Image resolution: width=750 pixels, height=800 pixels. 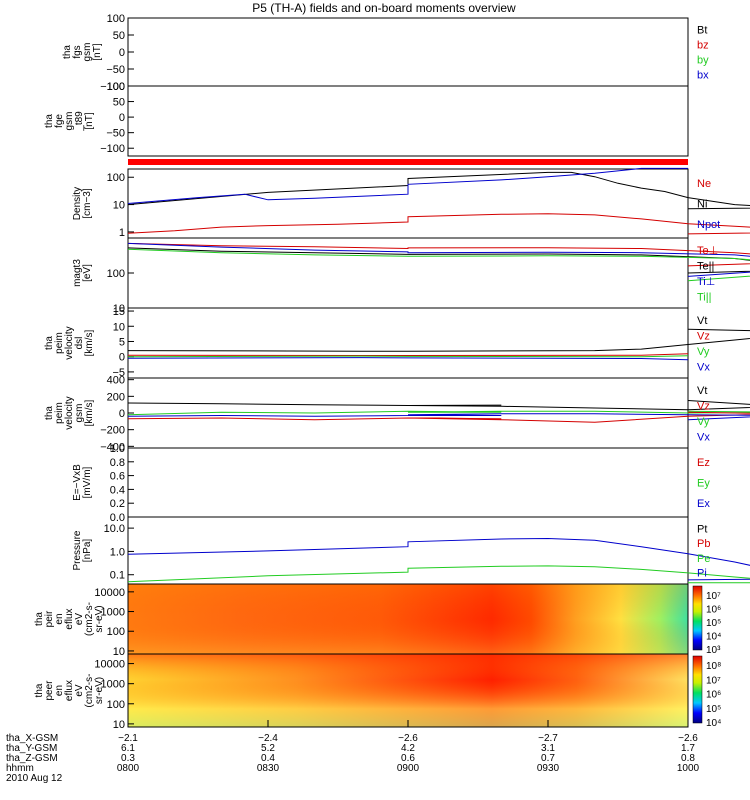 What do you see at coordinates (79, 343) in the screenshot?
I see `y-axis-label: dsl` at bounding box center [79, 343].